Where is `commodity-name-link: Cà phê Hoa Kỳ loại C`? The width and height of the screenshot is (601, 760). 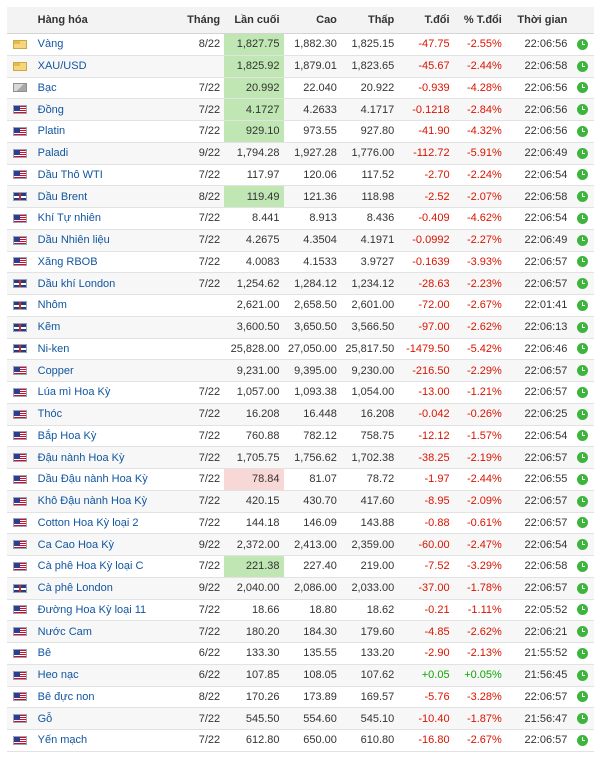
commodity-name-link: Cà phê Hoa Kỳ loại C is located at coordinates (90, 566).